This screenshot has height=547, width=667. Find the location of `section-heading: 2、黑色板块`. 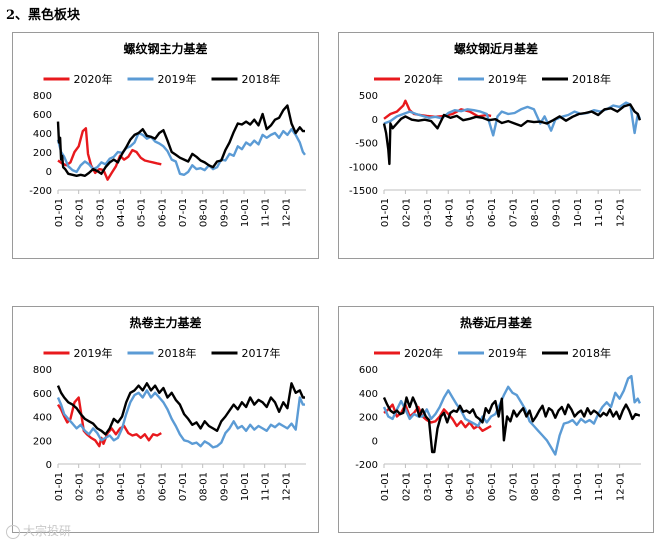

section-heading: 2、黑色板块 is located at coordinates (43, 15).